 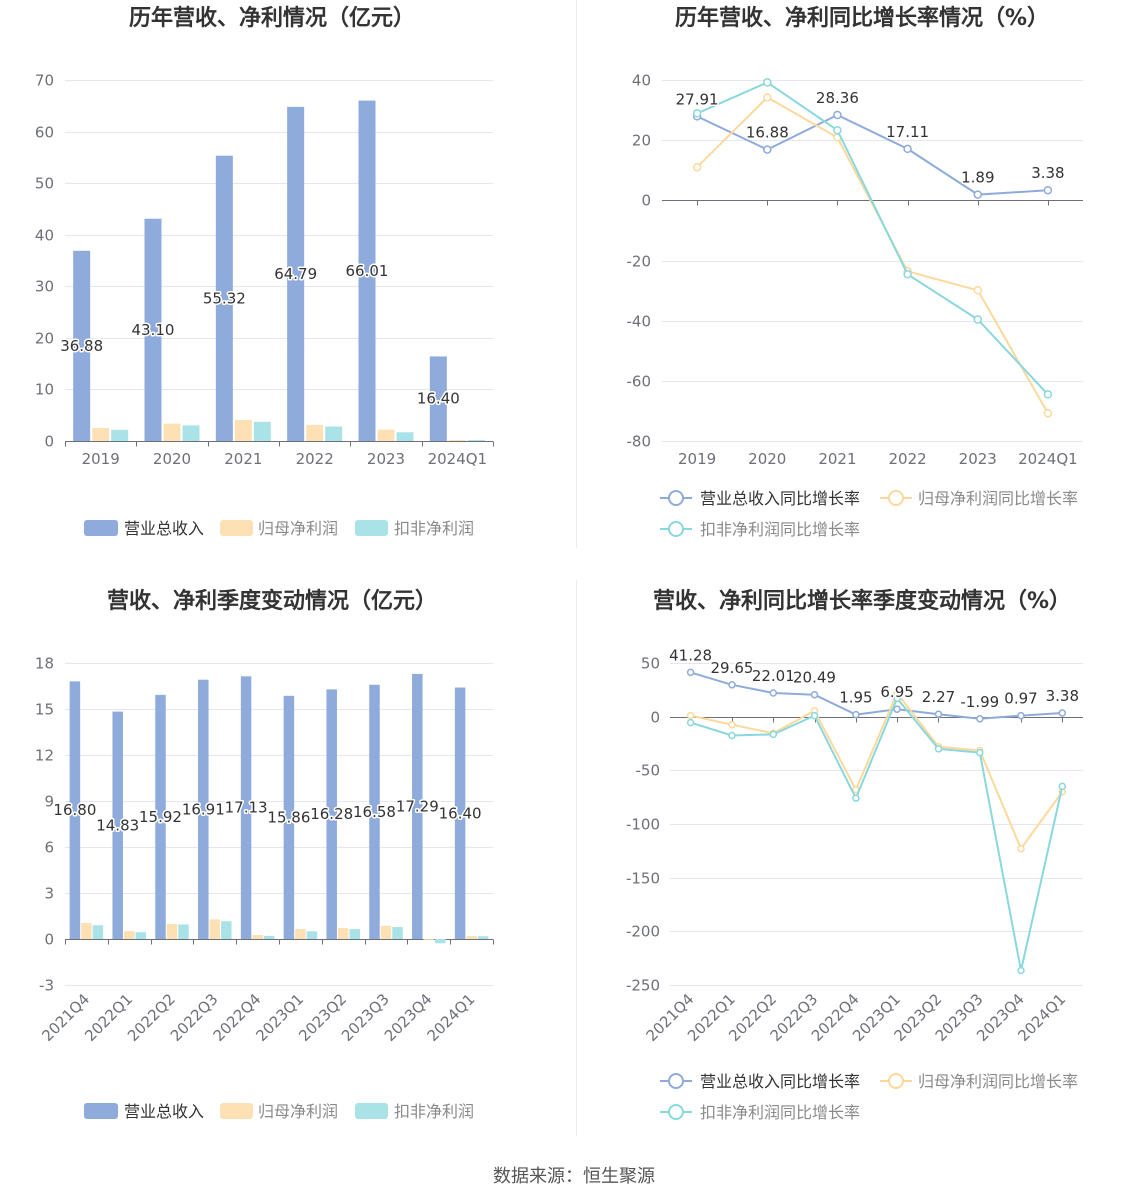 I want to click on point-deducted-profit-growth-2020, so click(x=767, y=82).